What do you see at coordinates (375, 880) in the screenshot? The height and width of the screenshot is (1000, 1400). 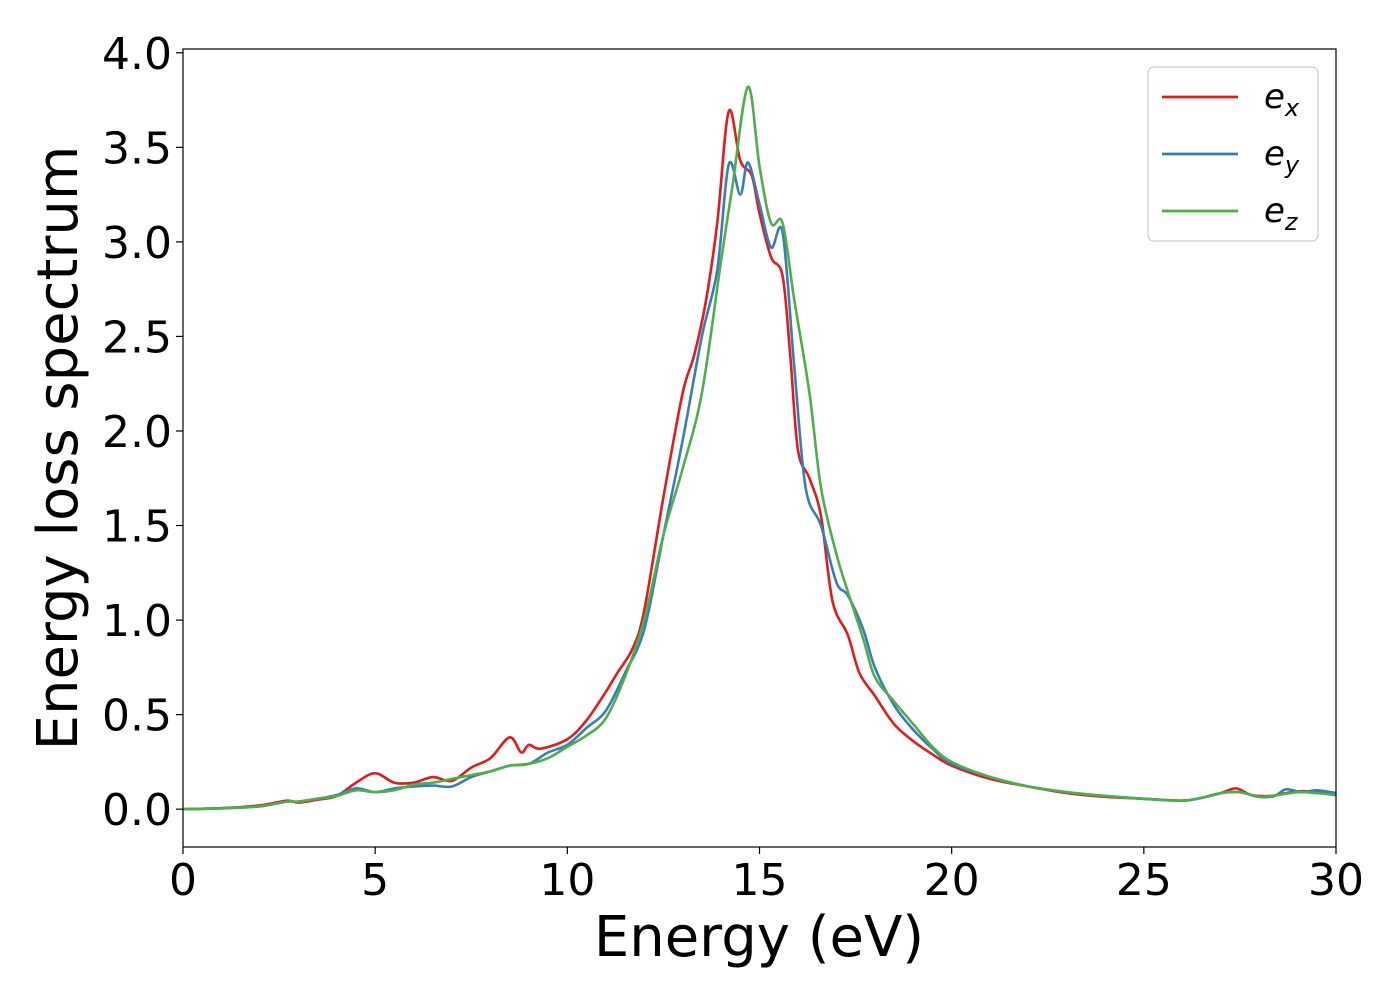 I see `x-tick-label: 5` at bounding box center [375, 880].